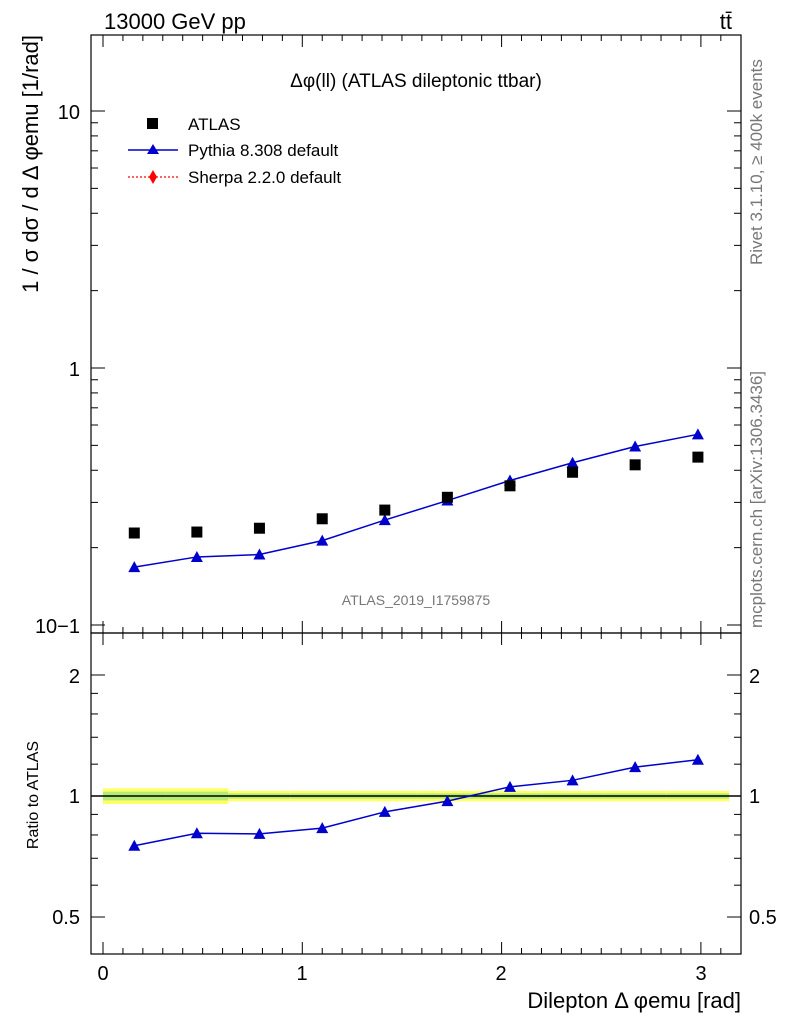 The image size is (786, 1024). Describe the element at coordinates (726, 21) in the screenshot. I see `process-label: tt̄` at that location.